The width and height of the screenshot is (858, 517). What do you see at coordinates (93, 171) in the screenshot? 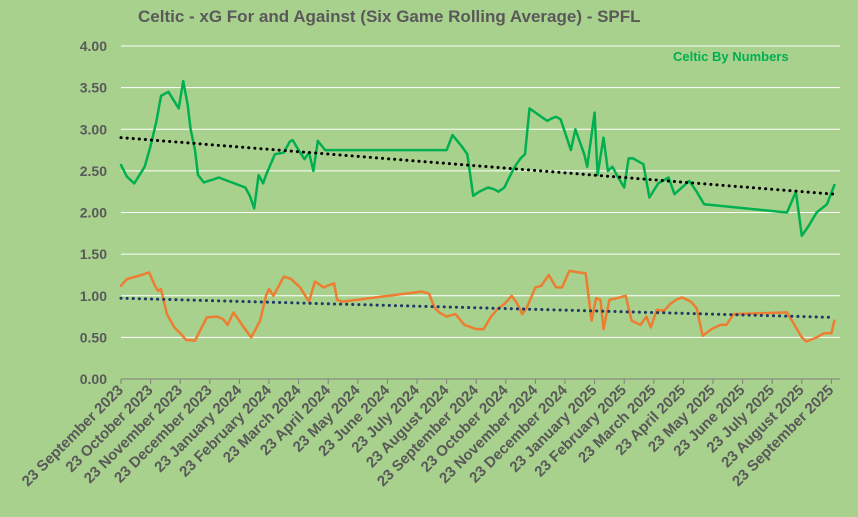
I see `y-tick-label: 2.50` at bounding box center [93, 171].